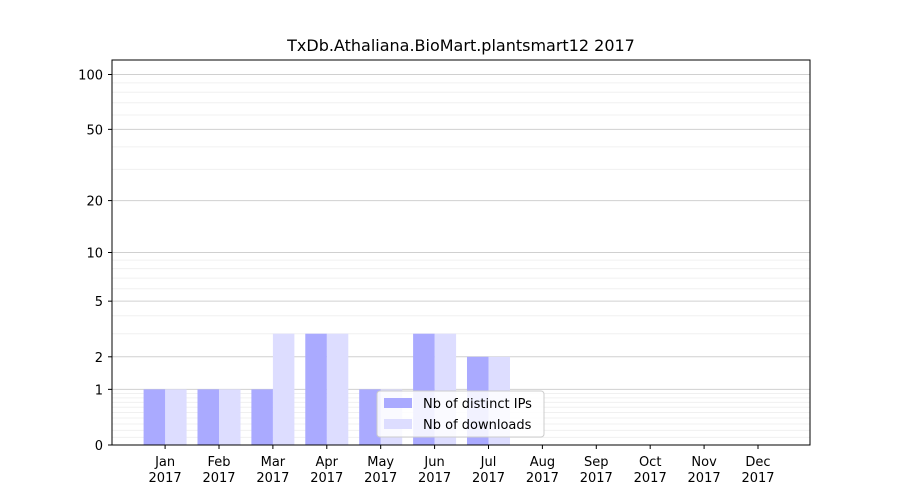 The width and height of the screenshot is (900, 500). What do you see at coordinates (94, 202) in the screenshot?
I see `y-tick-label: 20` at bounding box center [94, 202].